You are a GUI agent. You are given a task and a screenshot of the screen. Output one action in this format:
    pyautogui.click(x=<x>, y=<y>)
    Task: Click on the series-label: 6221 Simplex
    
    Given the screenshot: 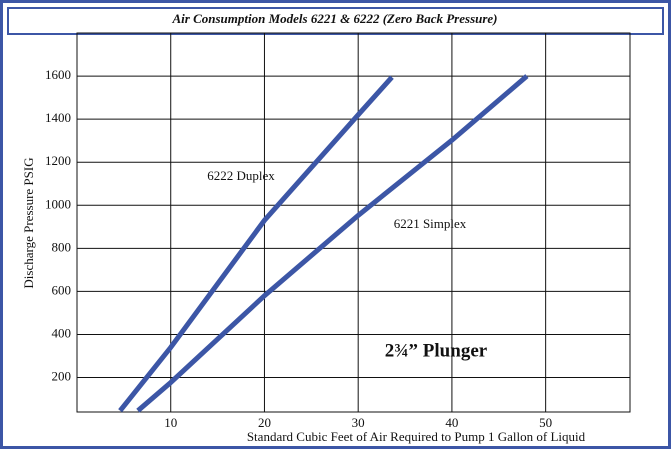 What is the action you would take?
    pyautogui.click(x=430, y=223)
    